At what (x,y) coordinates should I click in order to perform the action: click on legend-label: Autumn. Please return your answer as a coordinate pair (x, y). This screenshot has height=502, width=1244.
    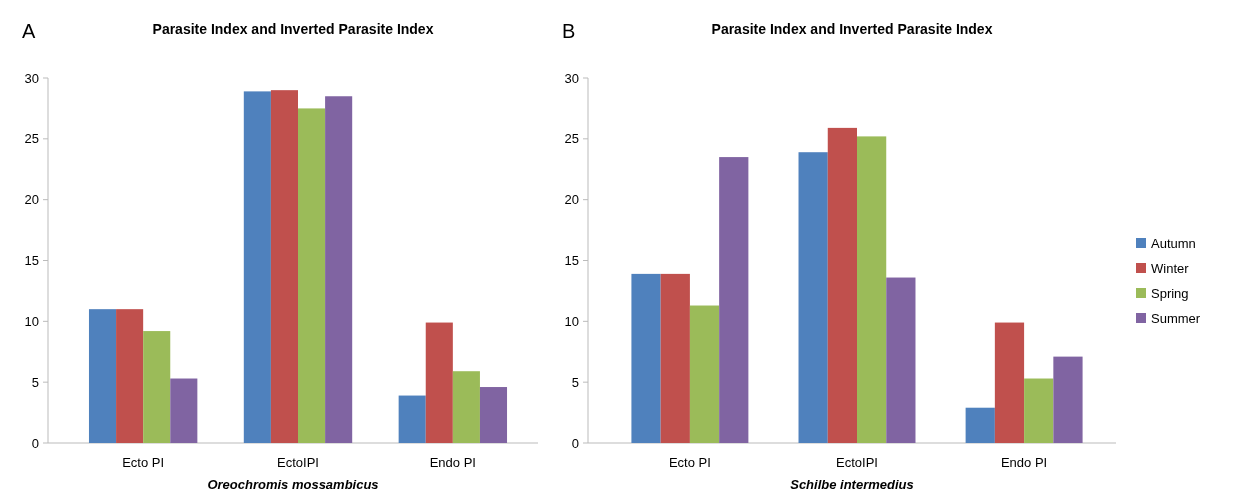
    Looking at the image, I should click on (1173, 243).